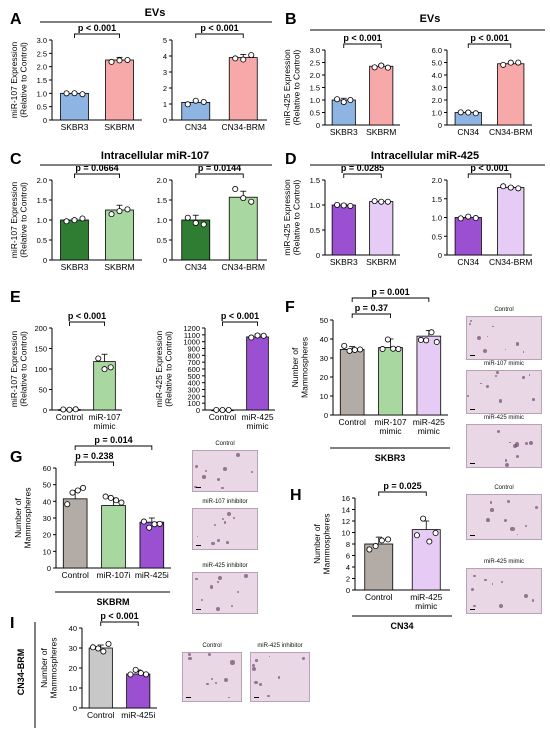 The width and height of the screenshot is (550, 734). What do you see at coordinates (75, 267) in the screenshot?
I see `x-tick-label: SKBR3` at bounding box center [75, 267].